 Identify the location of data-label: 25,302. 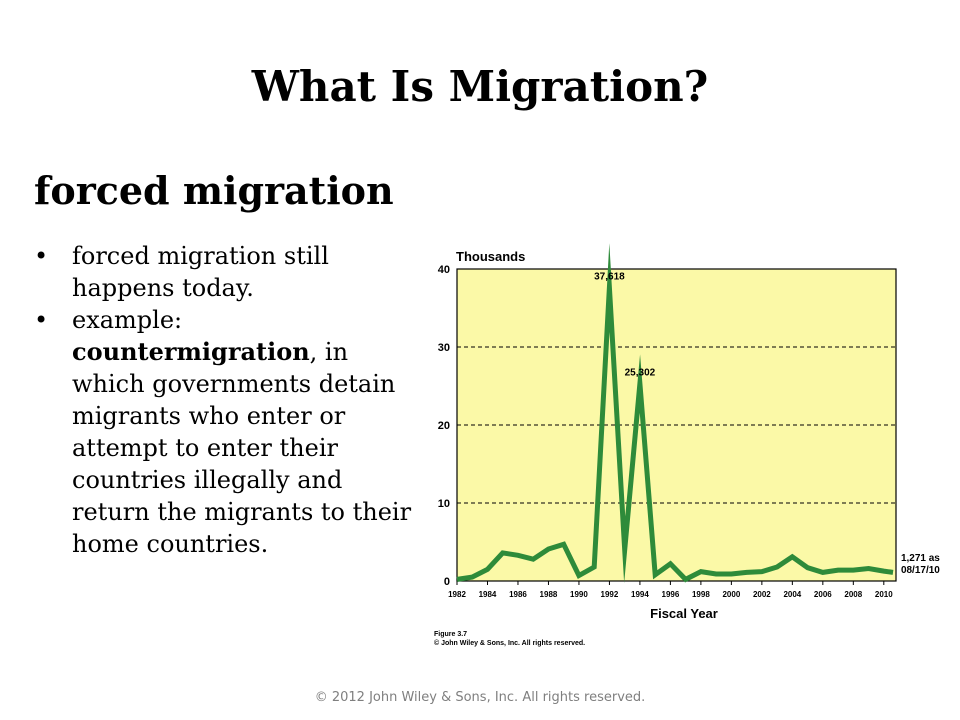
(640, 373).